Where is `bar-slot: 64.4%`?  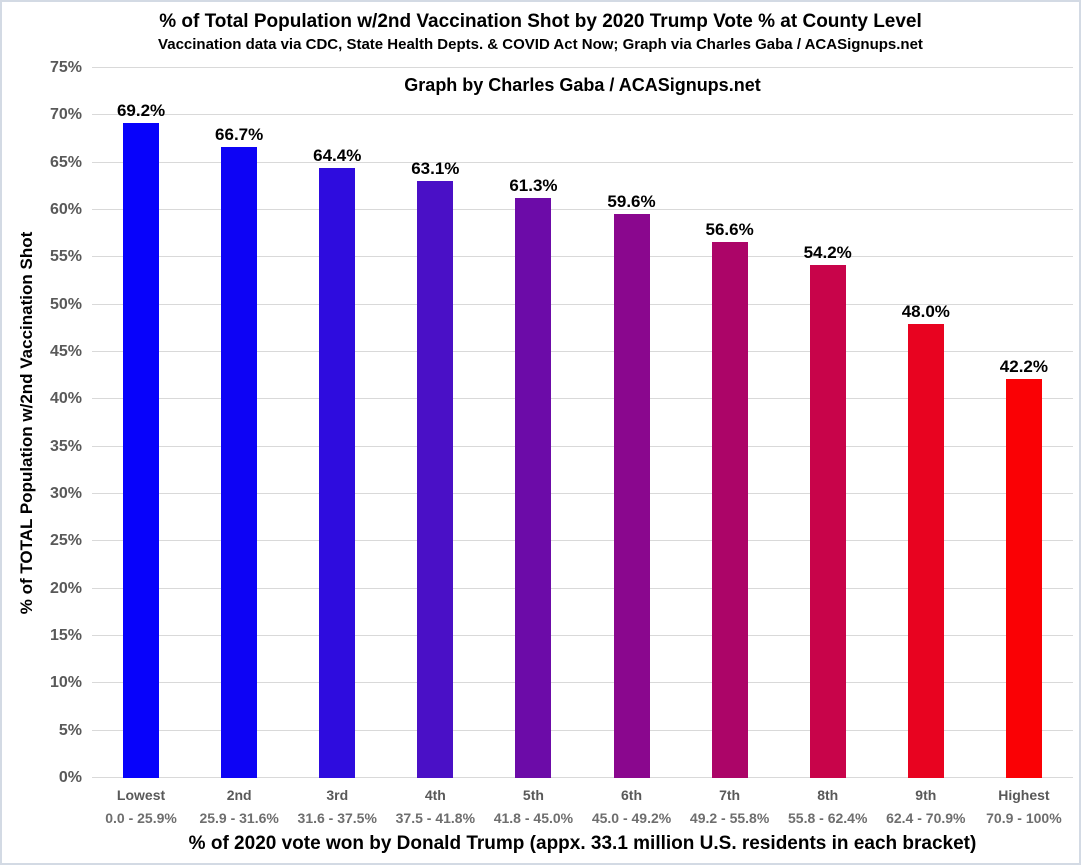 bar-slot: 64.4% is located at coordinates (337, 423).